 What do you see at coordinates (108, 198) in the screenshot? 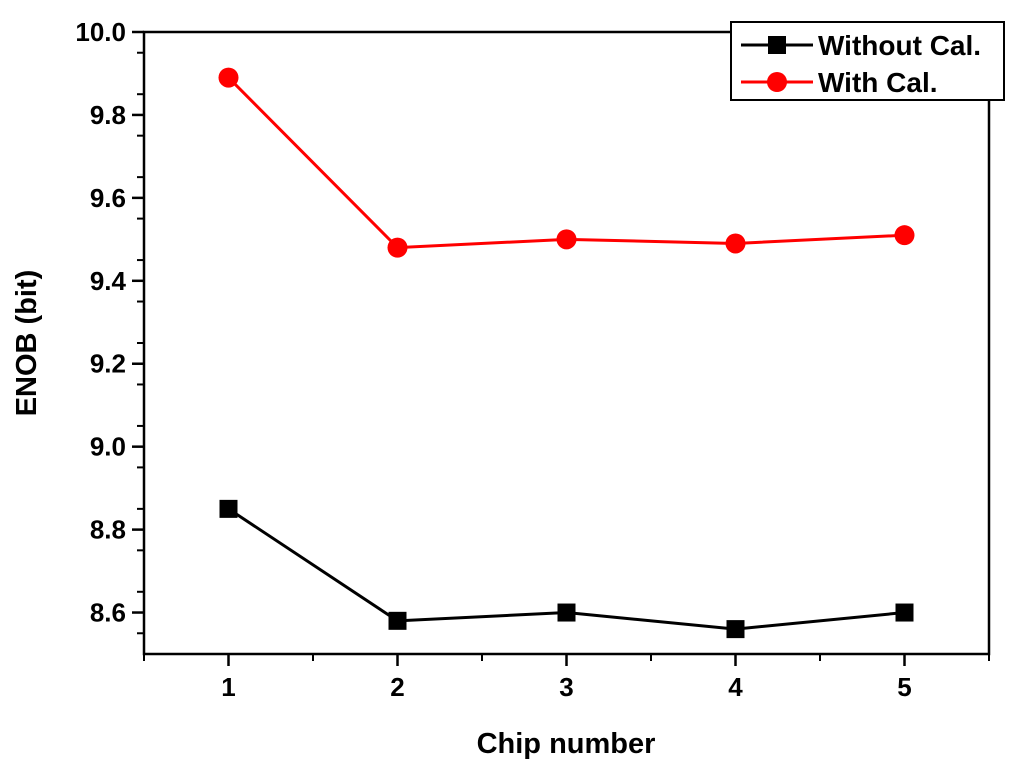
I see `y-tick-label: 9.6` at bounding box center [108, 198].